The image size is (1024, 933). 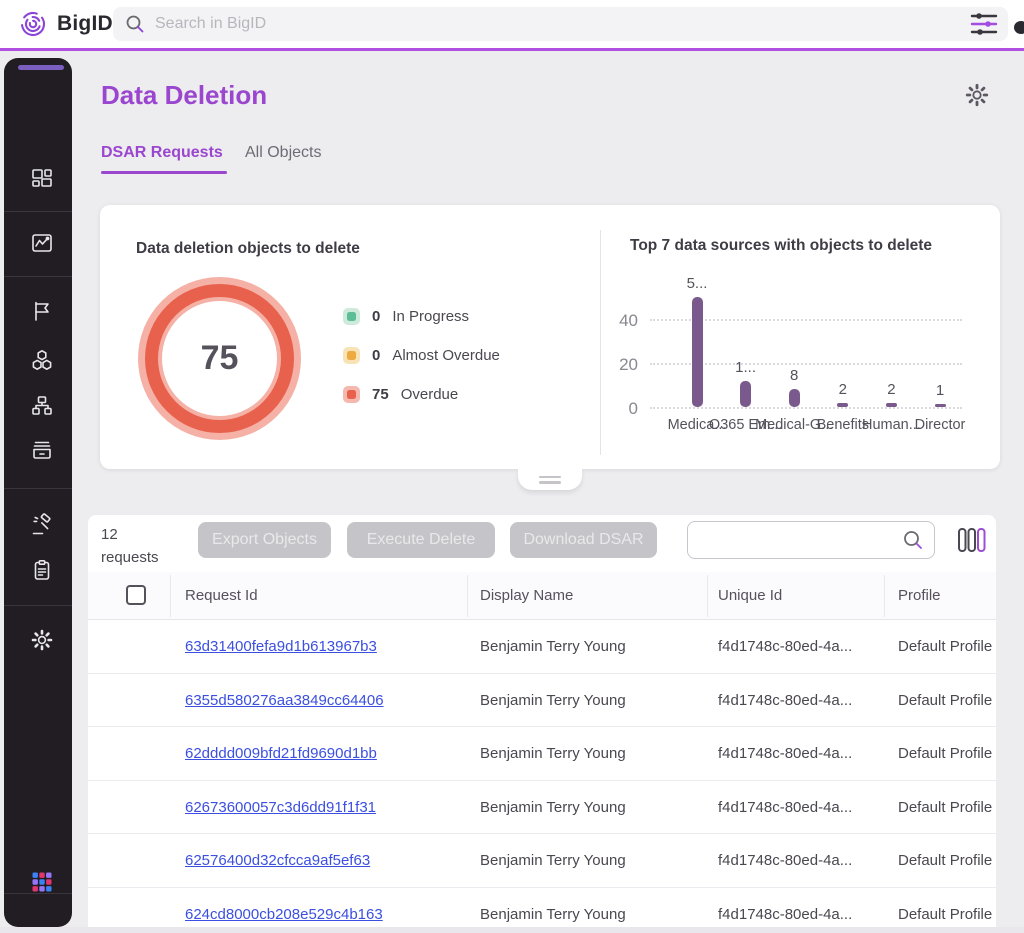 I want to click on bar-category-label: Benefits, so click(x=842, y=425).